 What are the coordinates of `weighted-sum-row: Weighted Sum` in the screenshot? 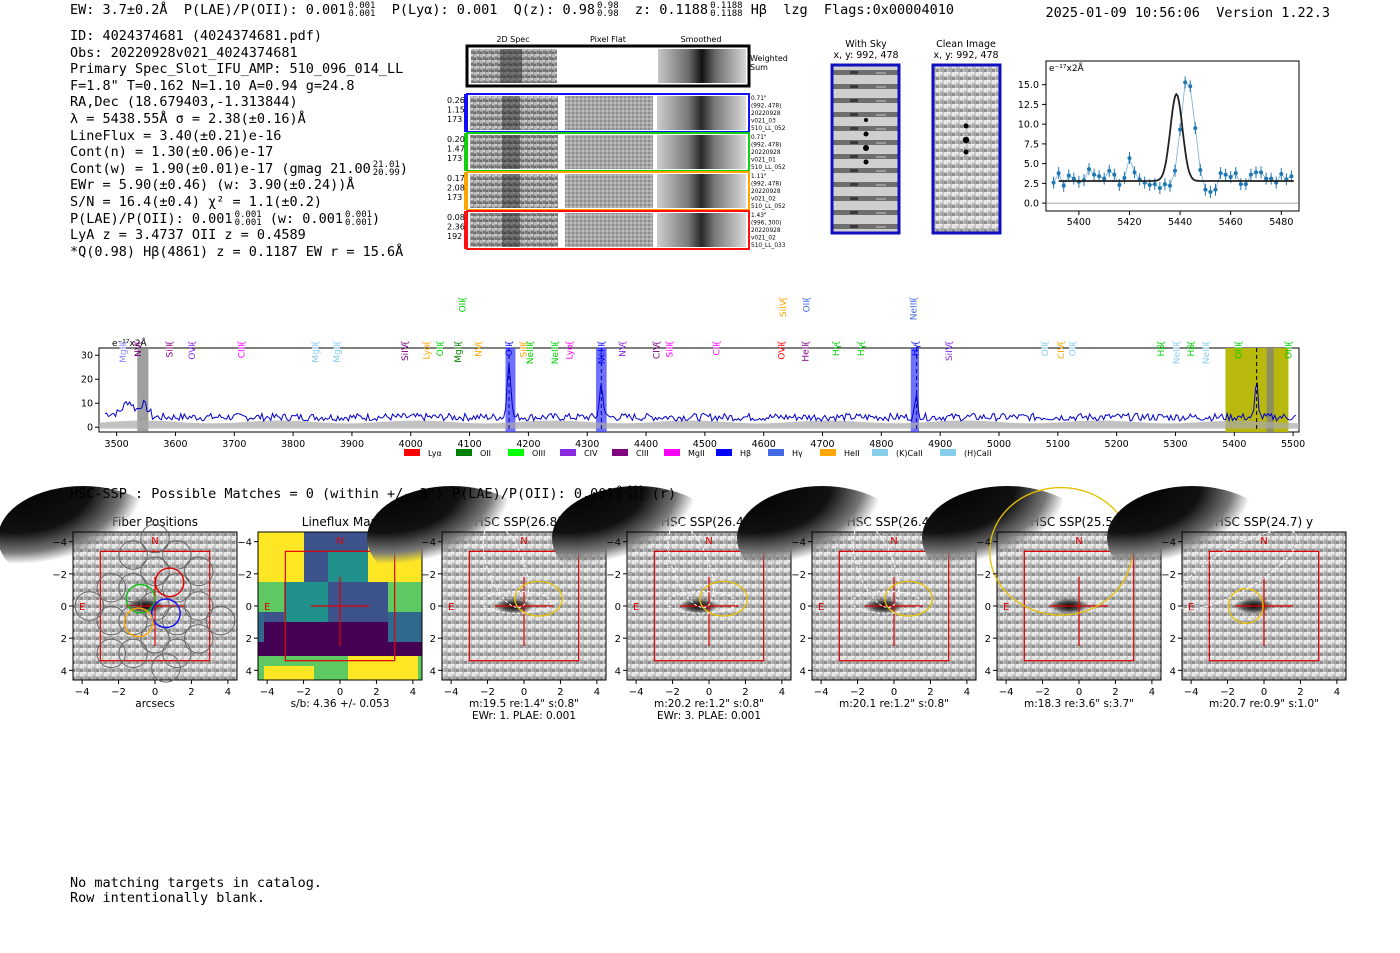 It's located at (626, 66).